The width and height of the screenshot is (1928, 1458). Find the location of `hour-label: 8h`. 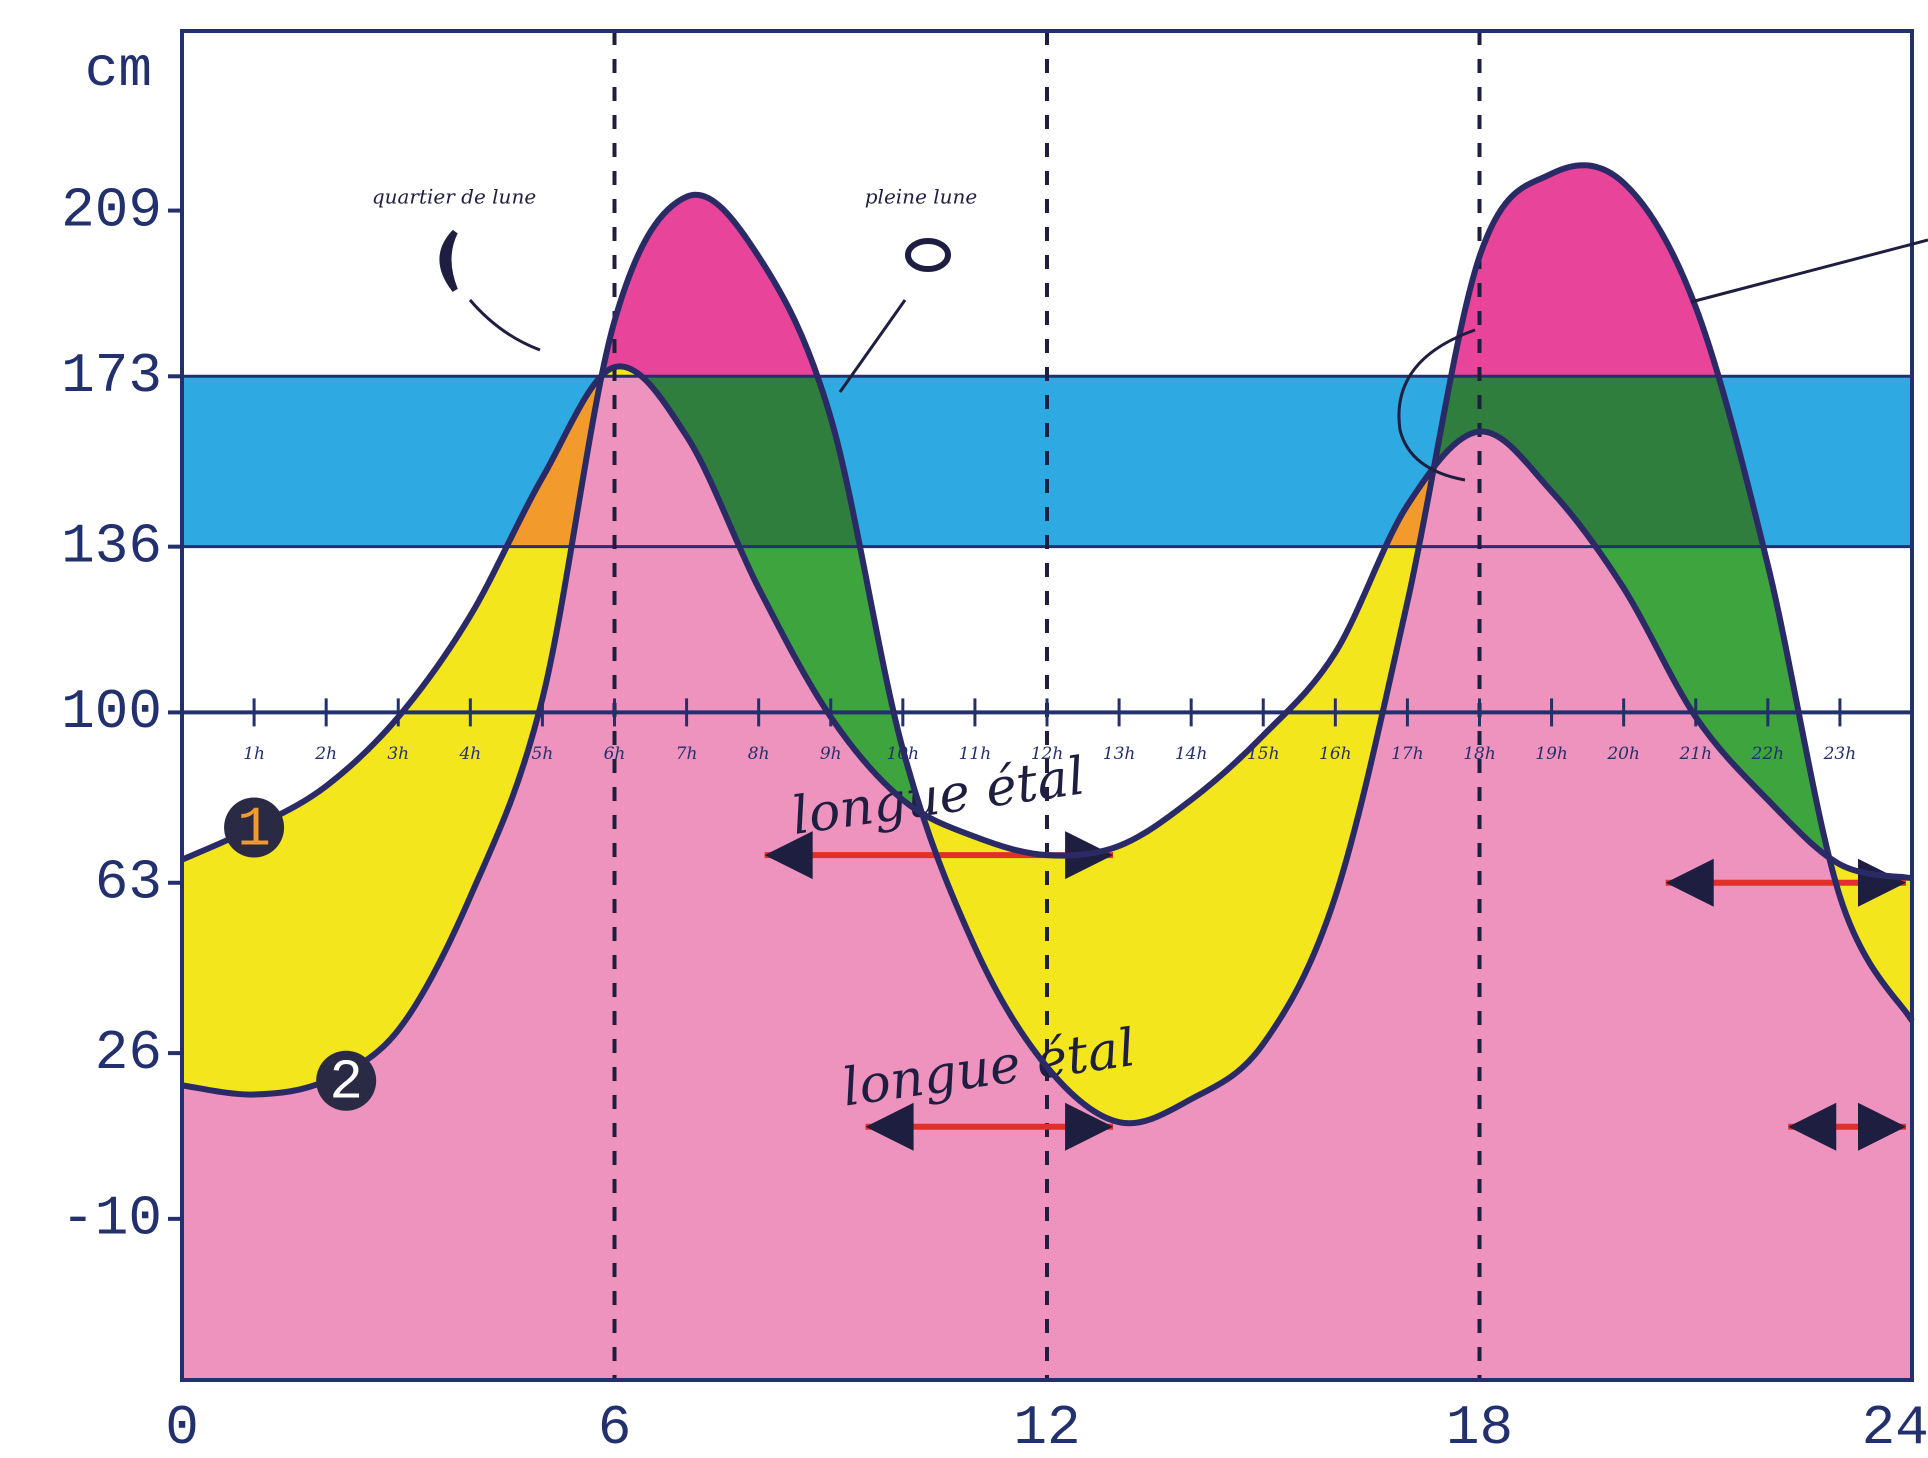

hour-label: 8h is located at coordinates (759, 754).